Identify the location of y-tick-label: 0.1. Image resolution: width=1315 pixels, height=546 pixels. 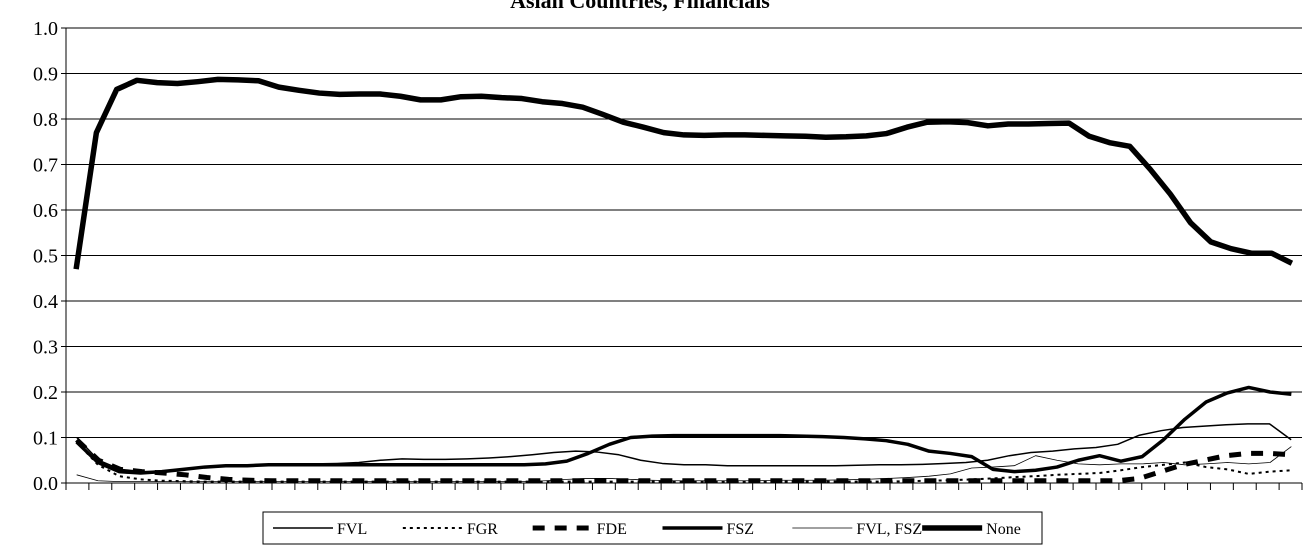
(45, 439).